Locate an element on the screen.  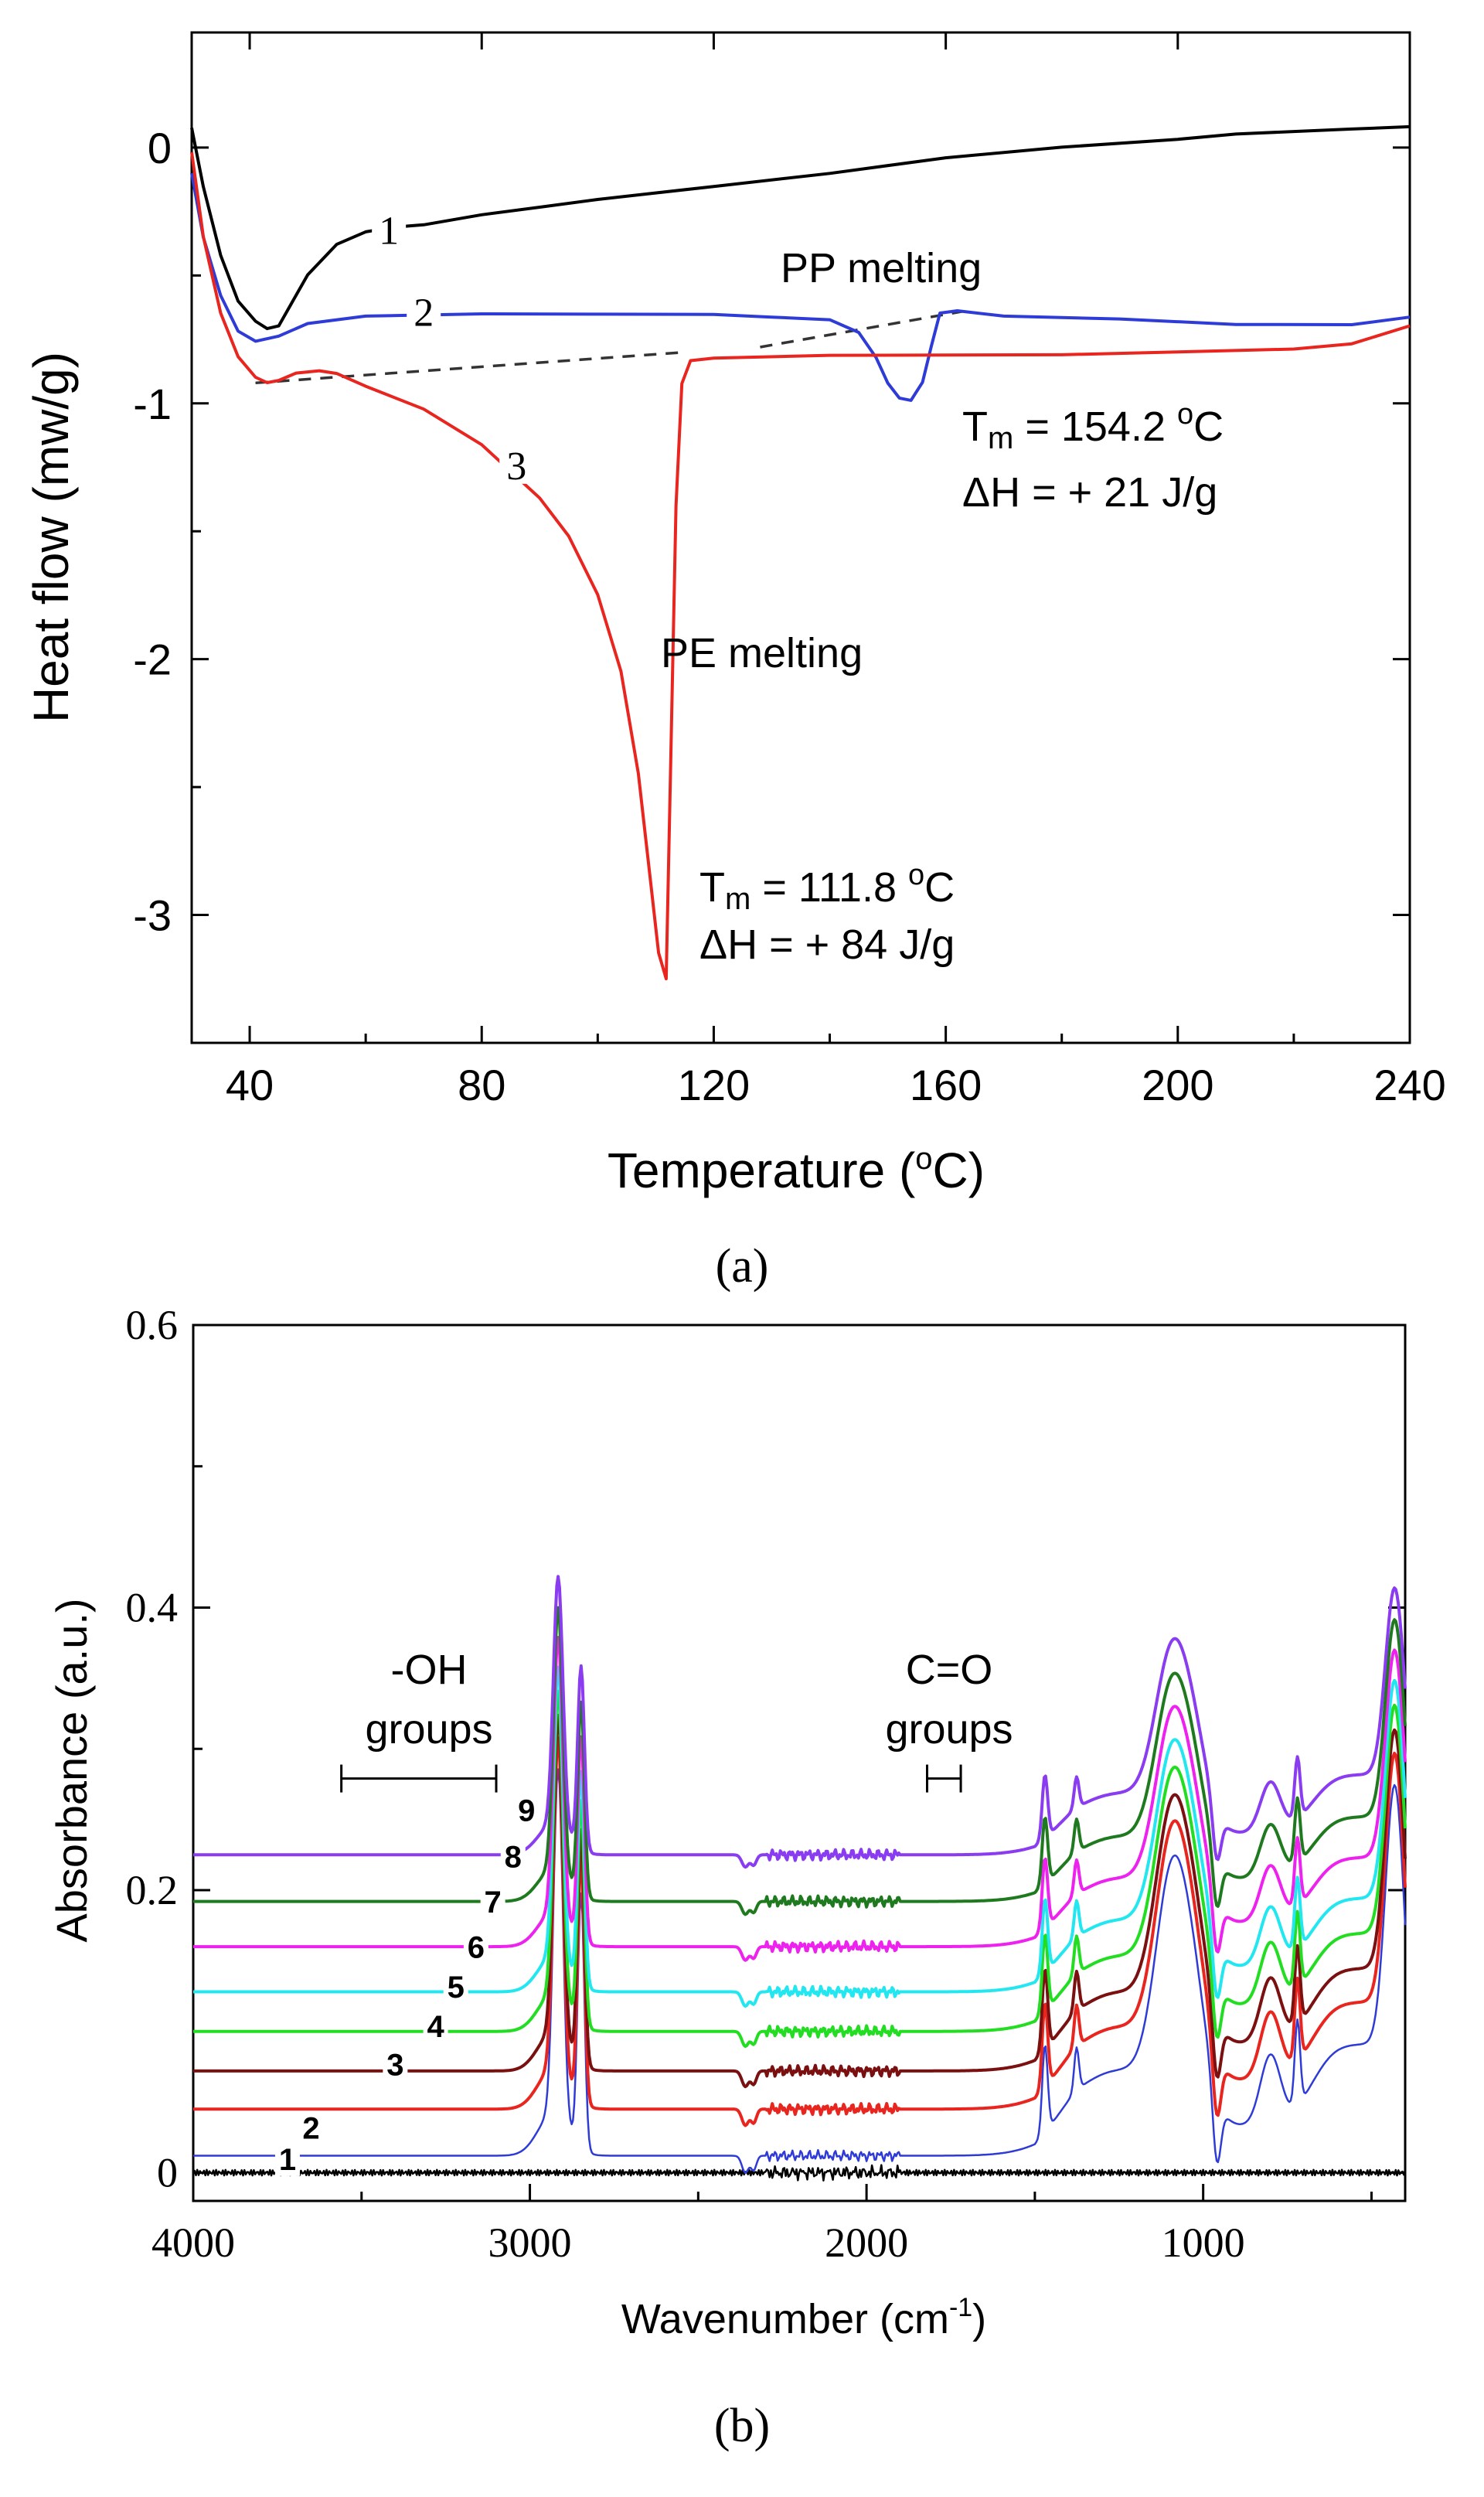
spectrum-5-label: 5 is located at coordinates (456, 1988).